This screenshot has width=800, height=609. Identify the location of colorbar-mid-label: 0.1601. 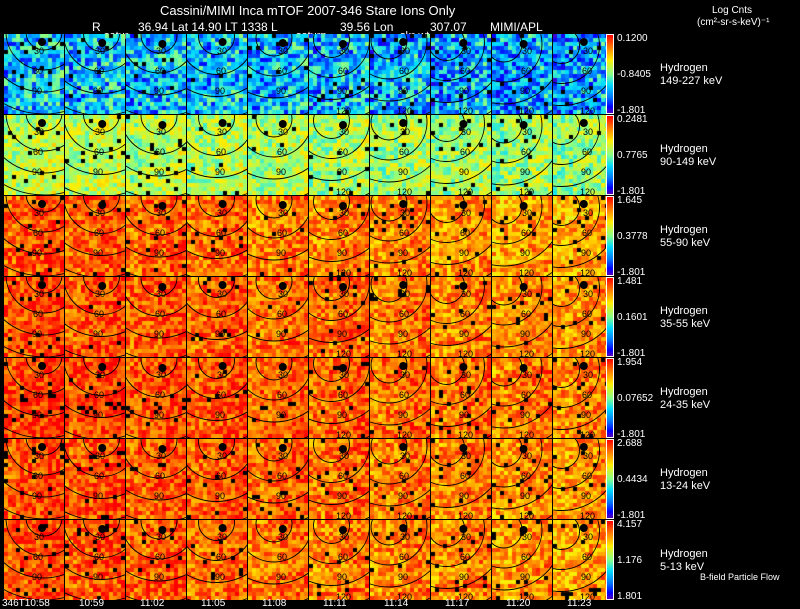
(632, 317).